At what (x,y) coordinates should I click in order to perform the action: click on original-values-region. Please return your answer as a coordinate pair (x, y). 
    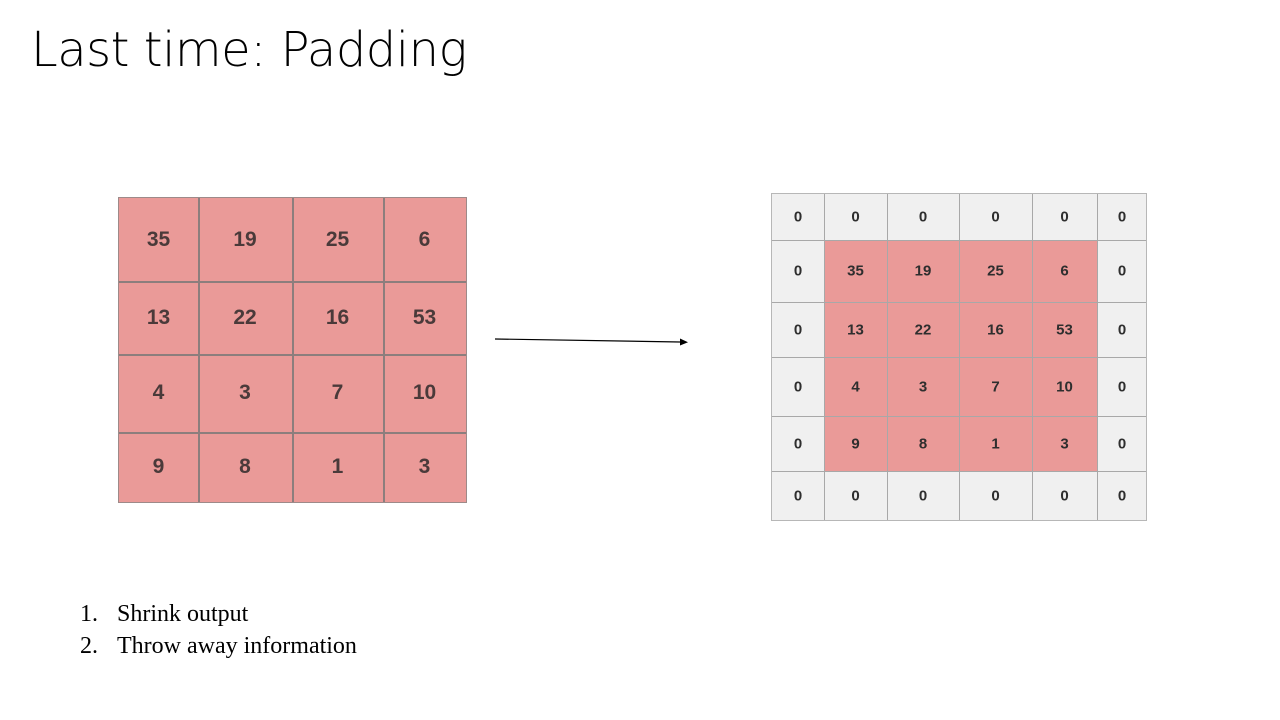
    Looking at the image, I should click on (960, 355).